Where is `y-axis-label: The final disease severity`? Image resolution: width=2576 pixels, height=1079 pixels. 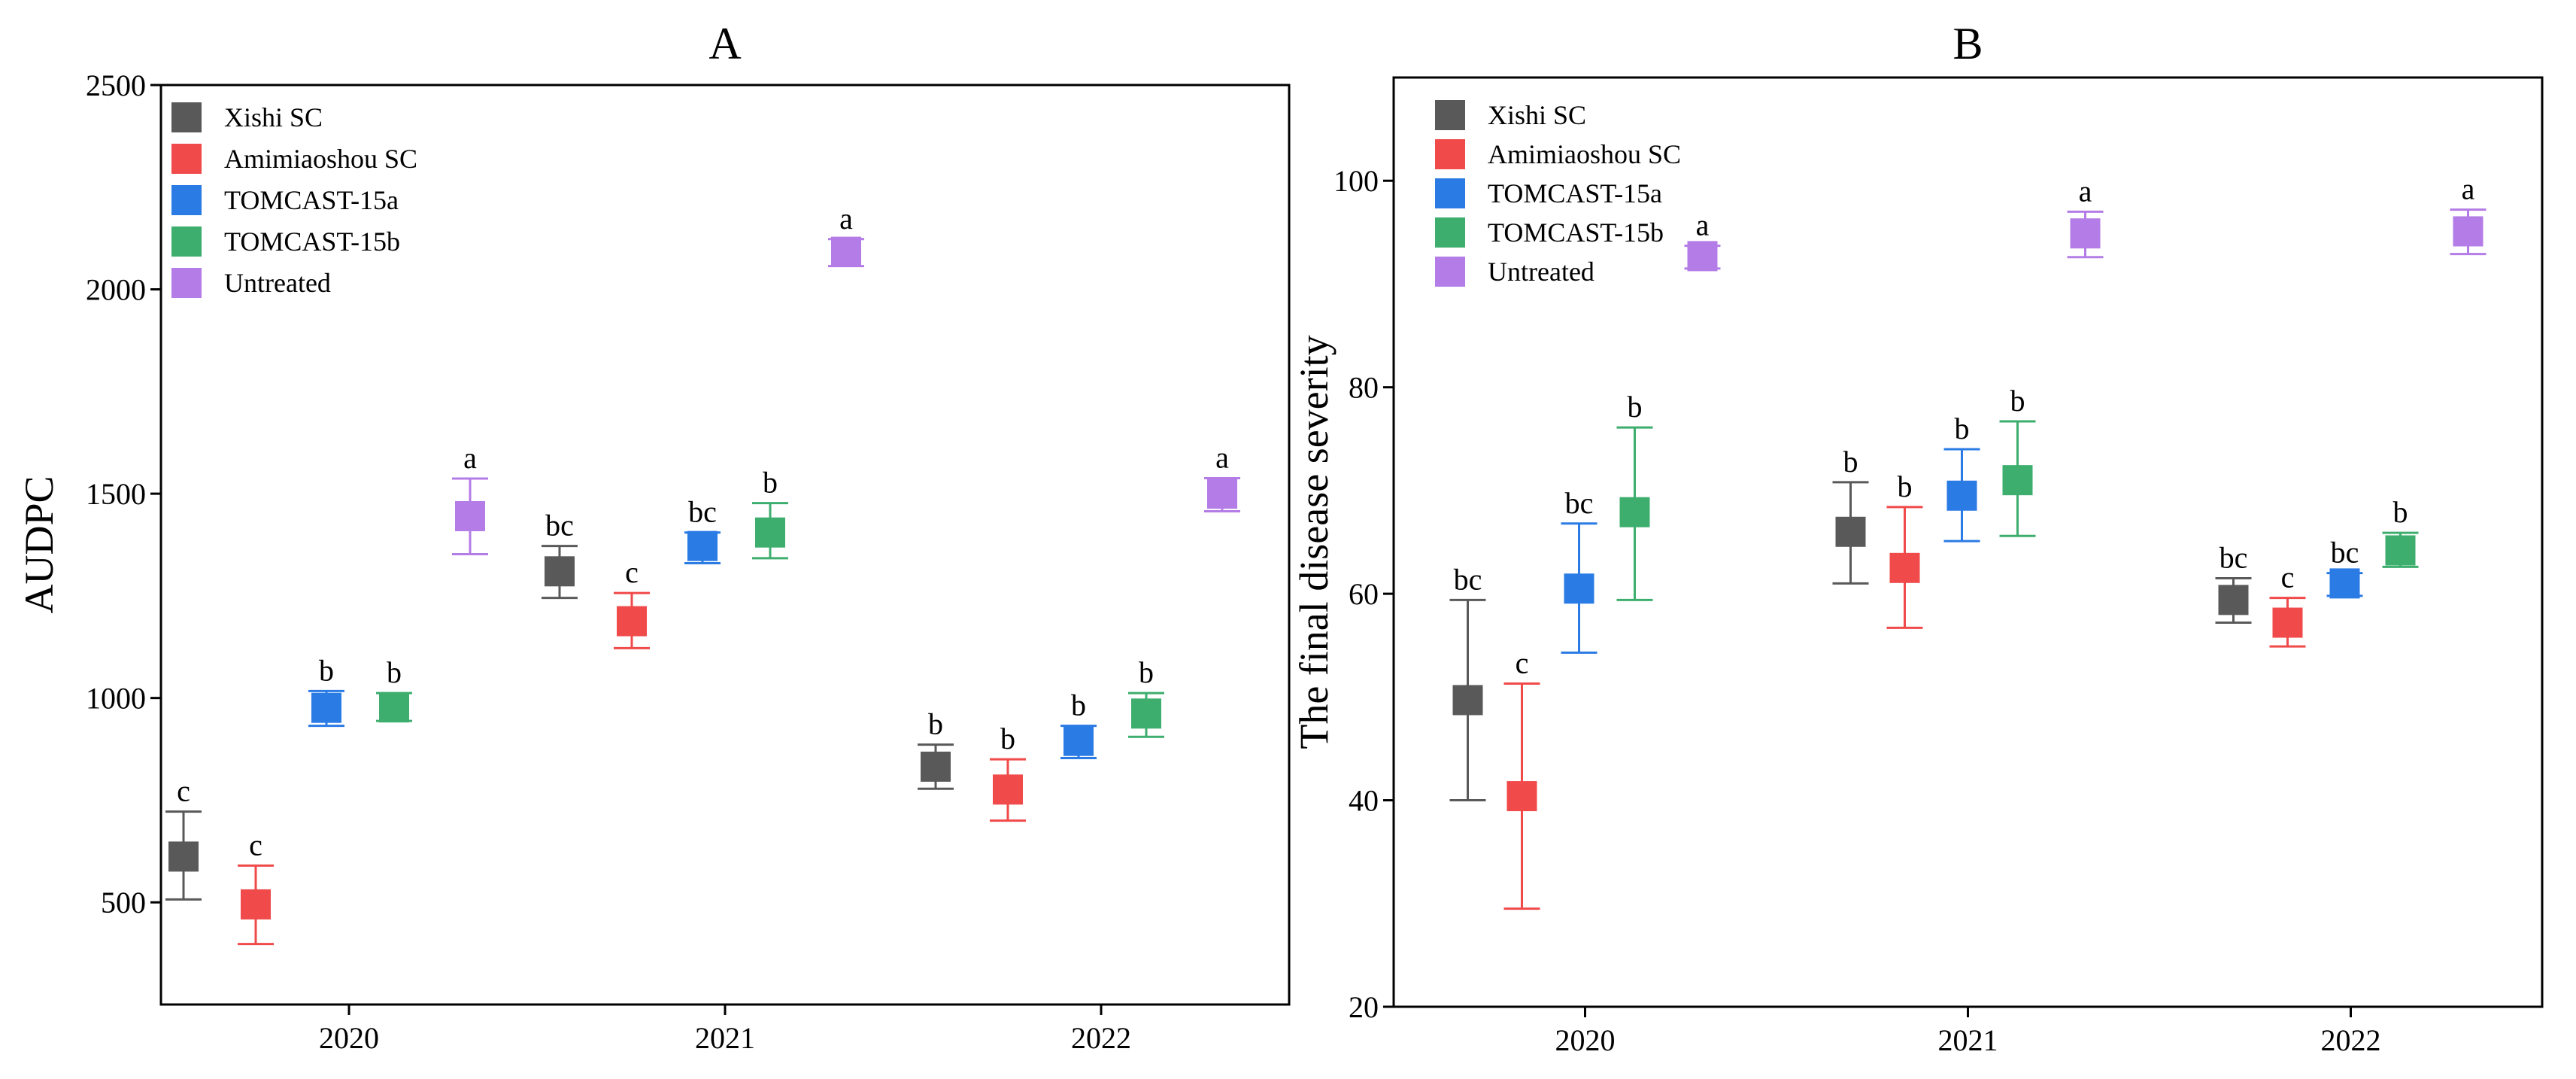 y-axis-label: The final disease severity is located at coordinates (1314, 542).